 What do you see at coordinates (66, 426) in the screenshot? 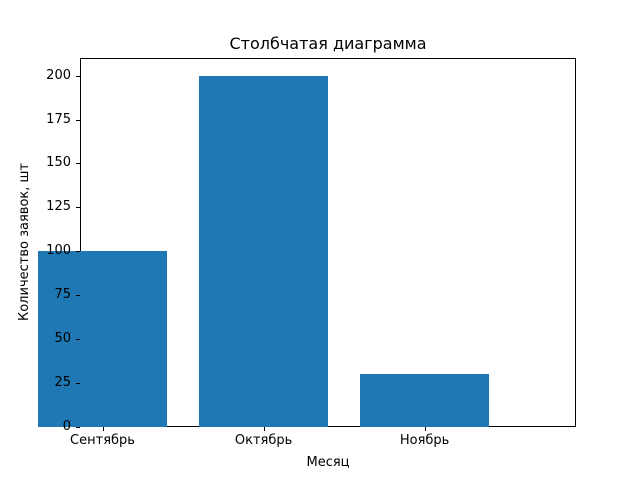
I see `y-tick-label: 0` at bounding box center [66, 426].